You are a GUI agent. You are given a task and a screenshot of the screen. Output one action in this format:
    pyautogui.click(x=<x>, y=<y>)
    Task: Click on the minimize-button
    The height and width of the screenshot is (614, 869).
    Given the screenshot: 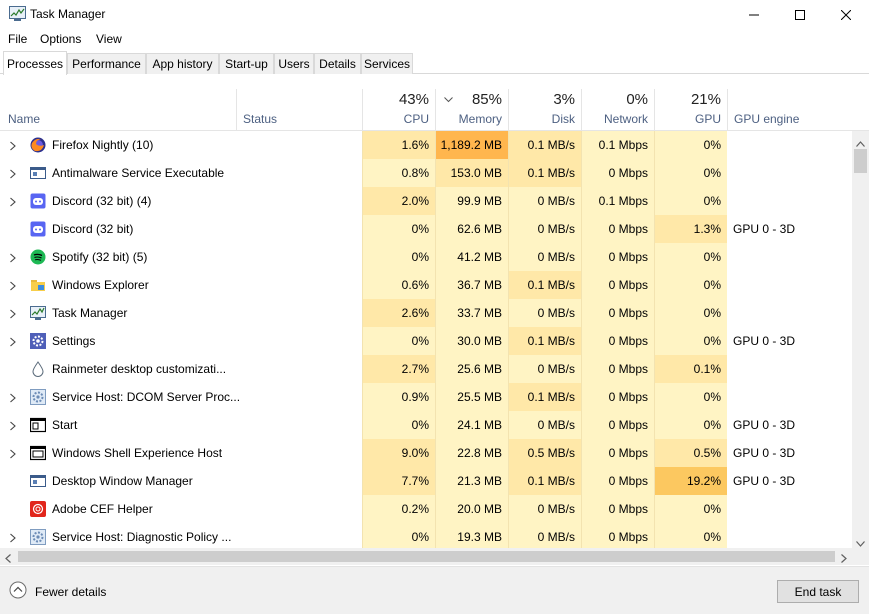 What is the action you would take?
    pyautogui.click(x=754, y=15)
    